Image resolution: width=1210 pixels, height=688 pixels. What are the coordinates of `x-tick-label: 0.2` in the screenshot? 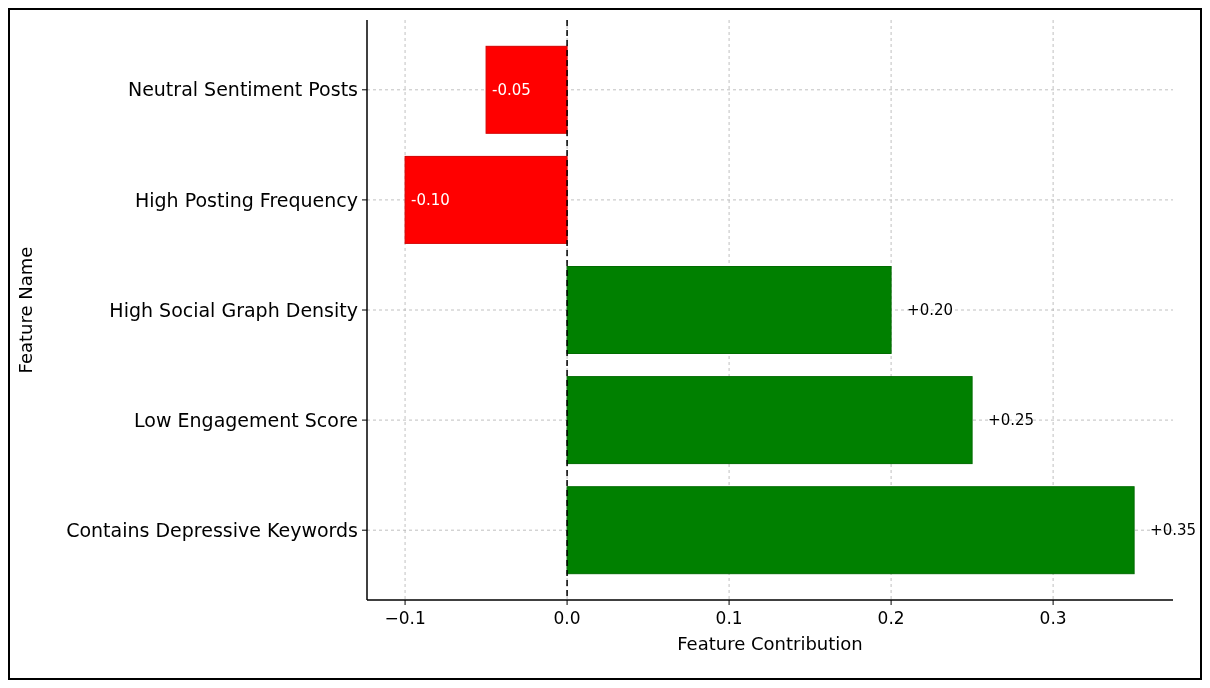 It's located at (891, 618).